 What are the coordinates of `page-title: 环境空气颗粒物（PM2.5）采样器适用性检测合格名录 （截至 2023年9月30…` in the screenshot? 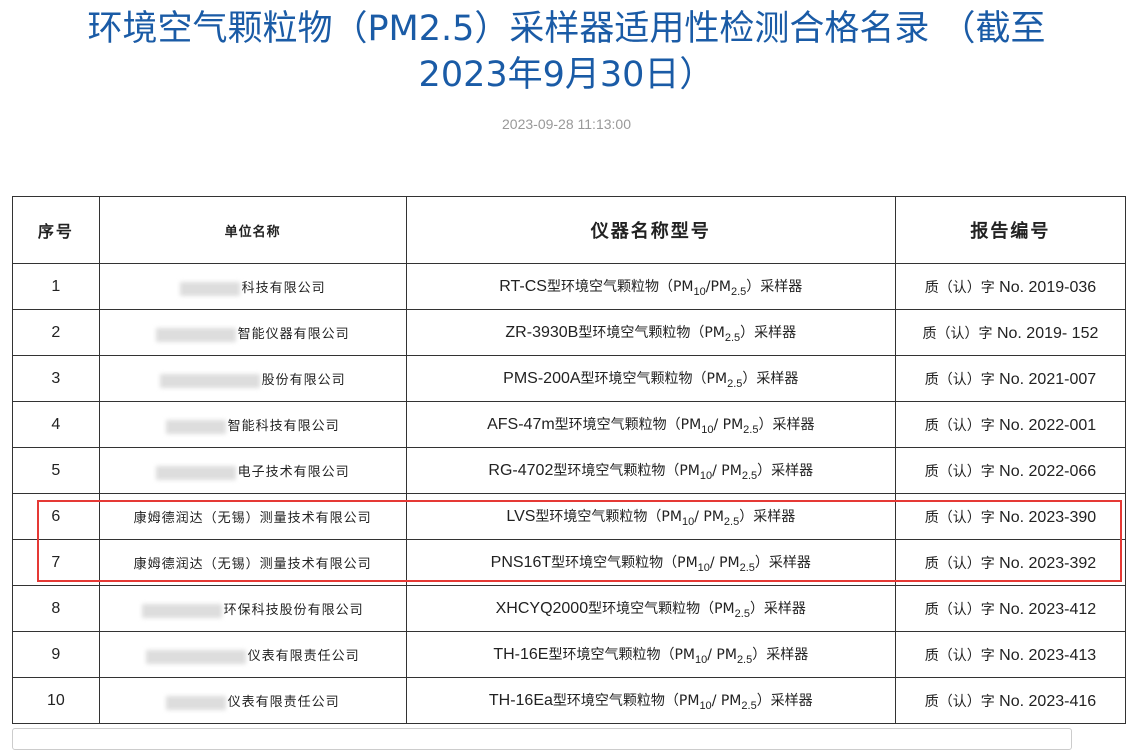 It's located at (566, 52).